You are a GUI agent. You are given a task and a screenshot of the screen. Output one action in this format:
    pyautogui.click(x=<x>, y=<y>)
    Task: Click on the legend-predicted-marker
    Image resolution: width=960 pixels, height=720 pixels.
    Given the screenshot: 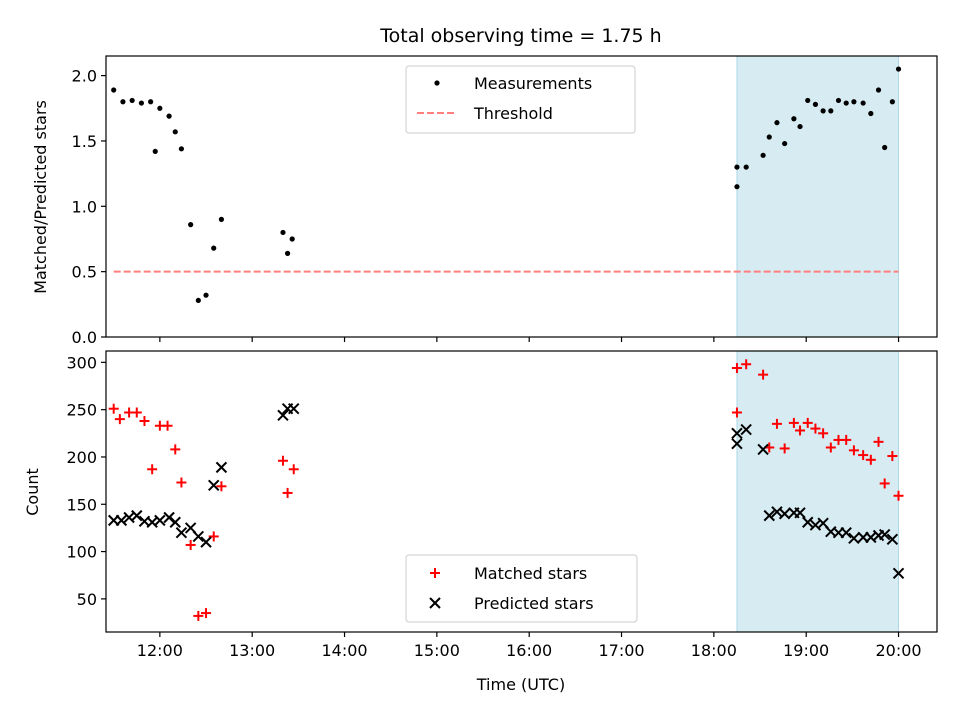 What is the action you would take?
    pyautogui.click(x=435, y=603)
    